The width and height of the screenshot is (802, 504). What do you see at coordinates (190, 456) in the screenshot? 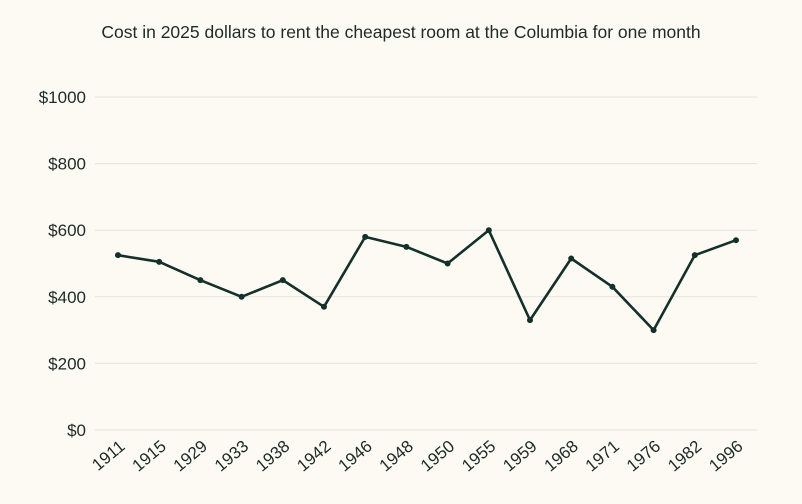
I see `x-tick-label: 1929` at bounding box center [190, 456].